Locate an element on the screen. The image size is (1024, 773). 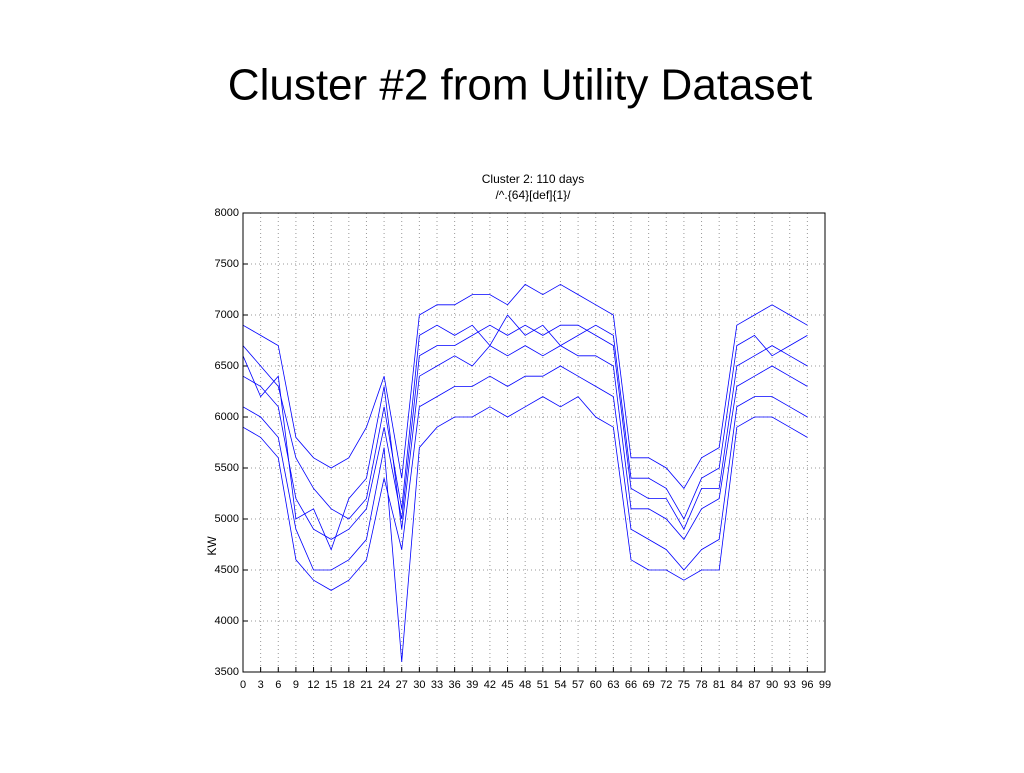
x-tick-label: 9 is located at coordinates (296, 685).